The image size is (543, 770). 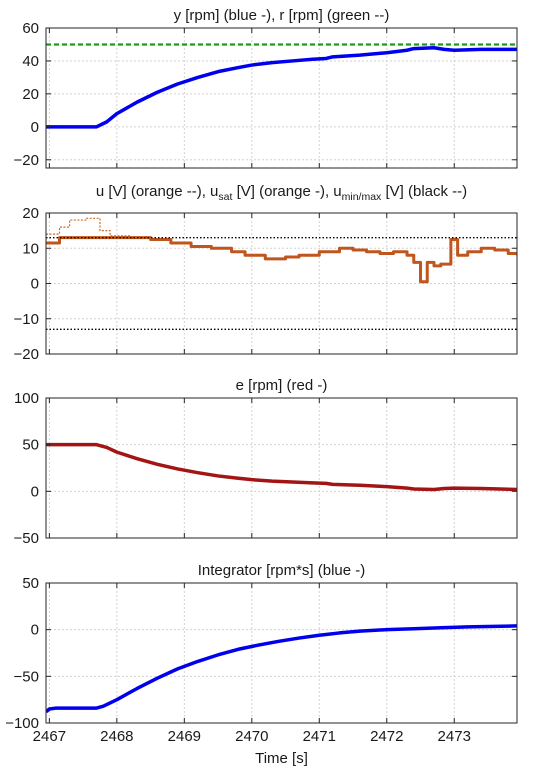 I want to click on integrator-ytick-label: 0, so click(x=35, y=630).